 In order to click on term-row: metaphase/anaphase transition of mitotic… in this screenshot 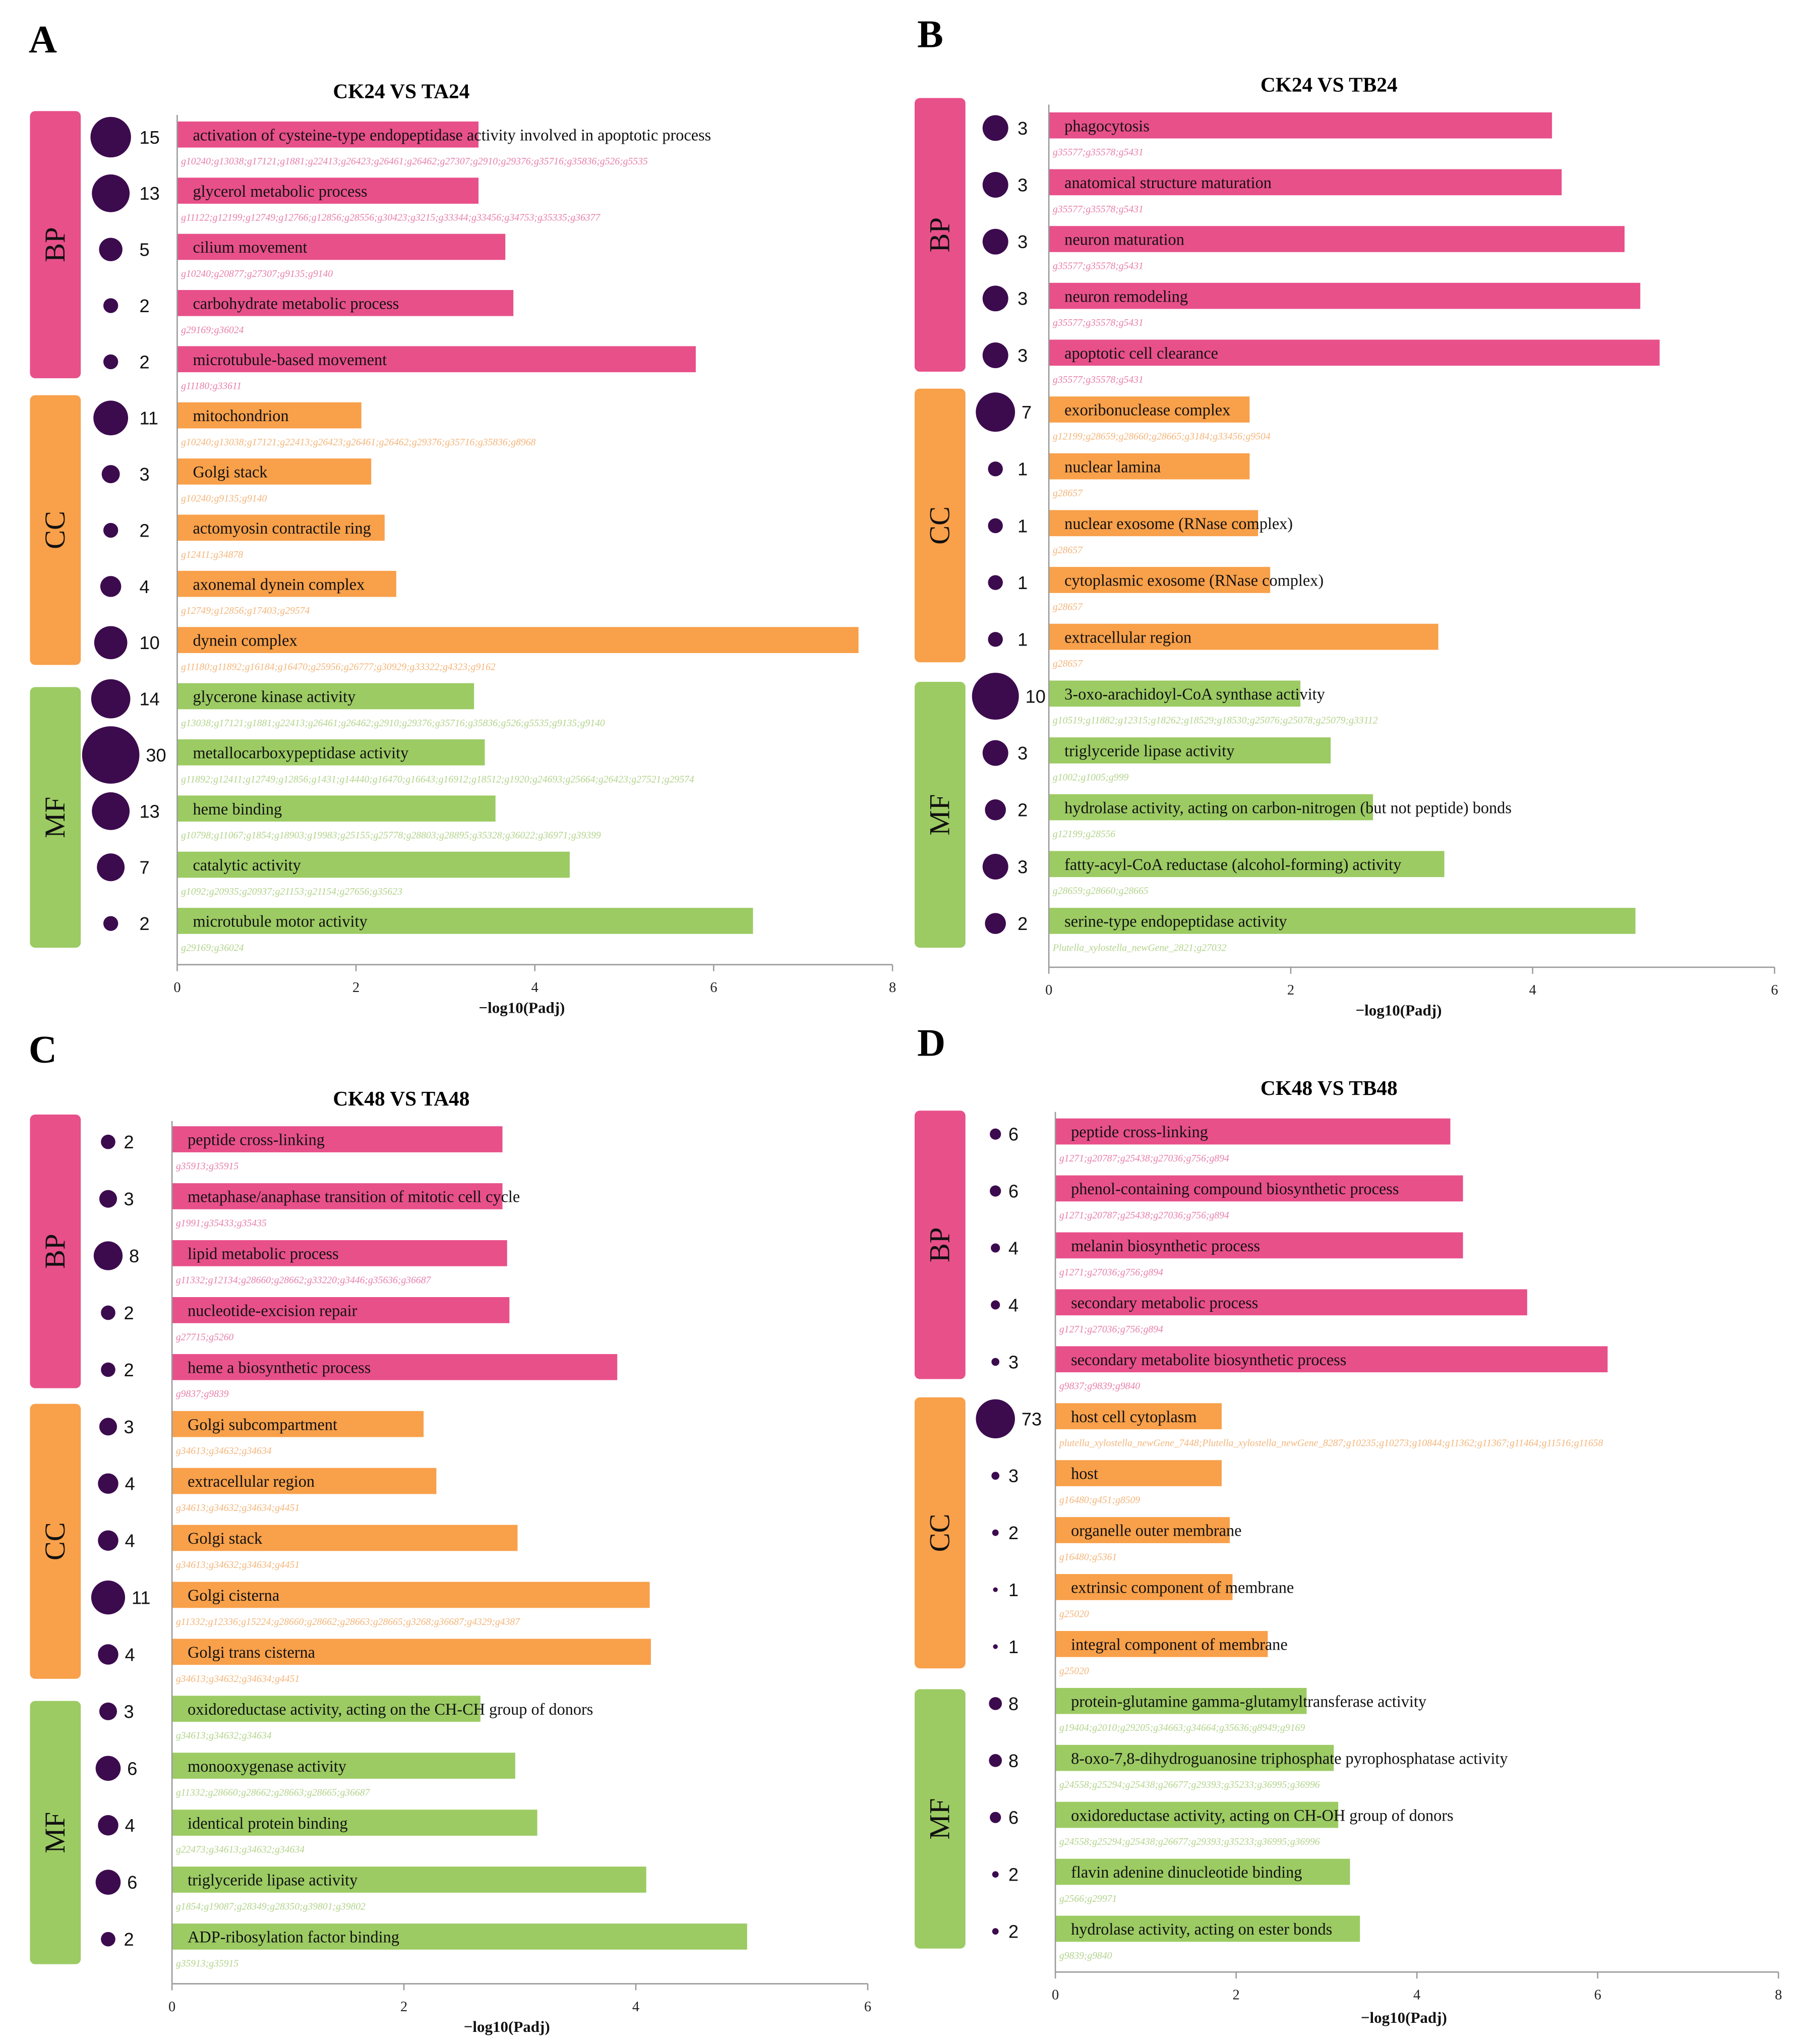, I will do `click(309, 1206)`.